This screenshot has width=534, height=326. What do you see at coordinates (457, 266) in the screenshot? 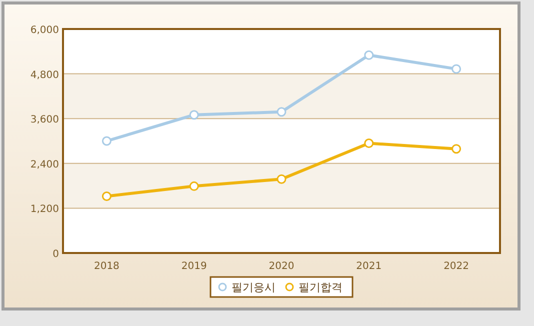
I see `x-tick-label: 2022` at bounding box center [457, 266].